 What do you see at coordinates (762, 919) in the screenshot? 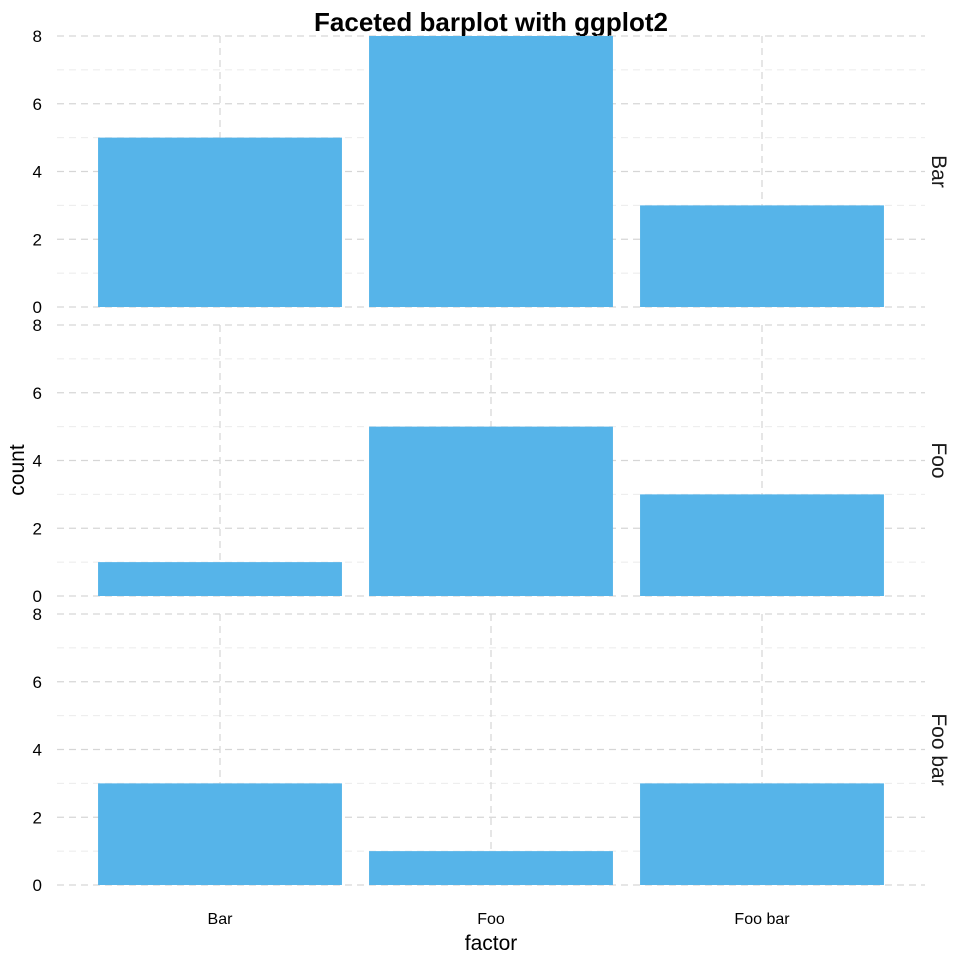
I see `x-tick-label: Foo bar` at bounding box center [762, 919].